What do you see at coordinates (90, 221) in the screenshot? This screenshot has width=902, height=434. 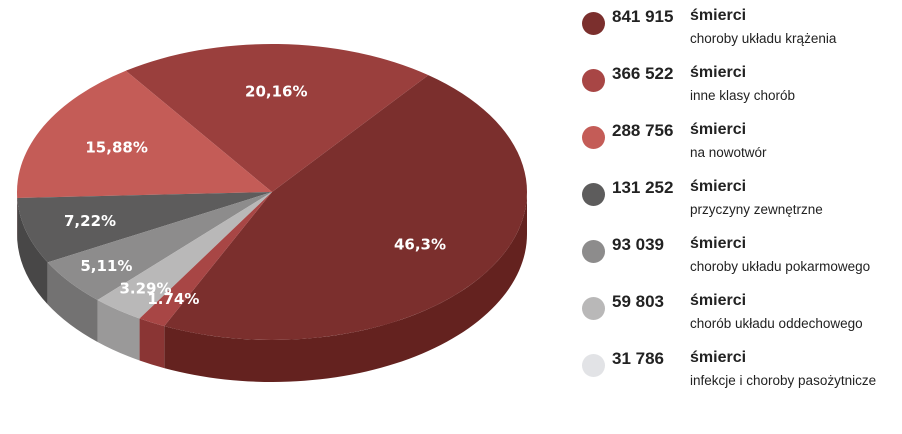 I see `pie-label-3: 7,22%` at bounding box center [90, 221].